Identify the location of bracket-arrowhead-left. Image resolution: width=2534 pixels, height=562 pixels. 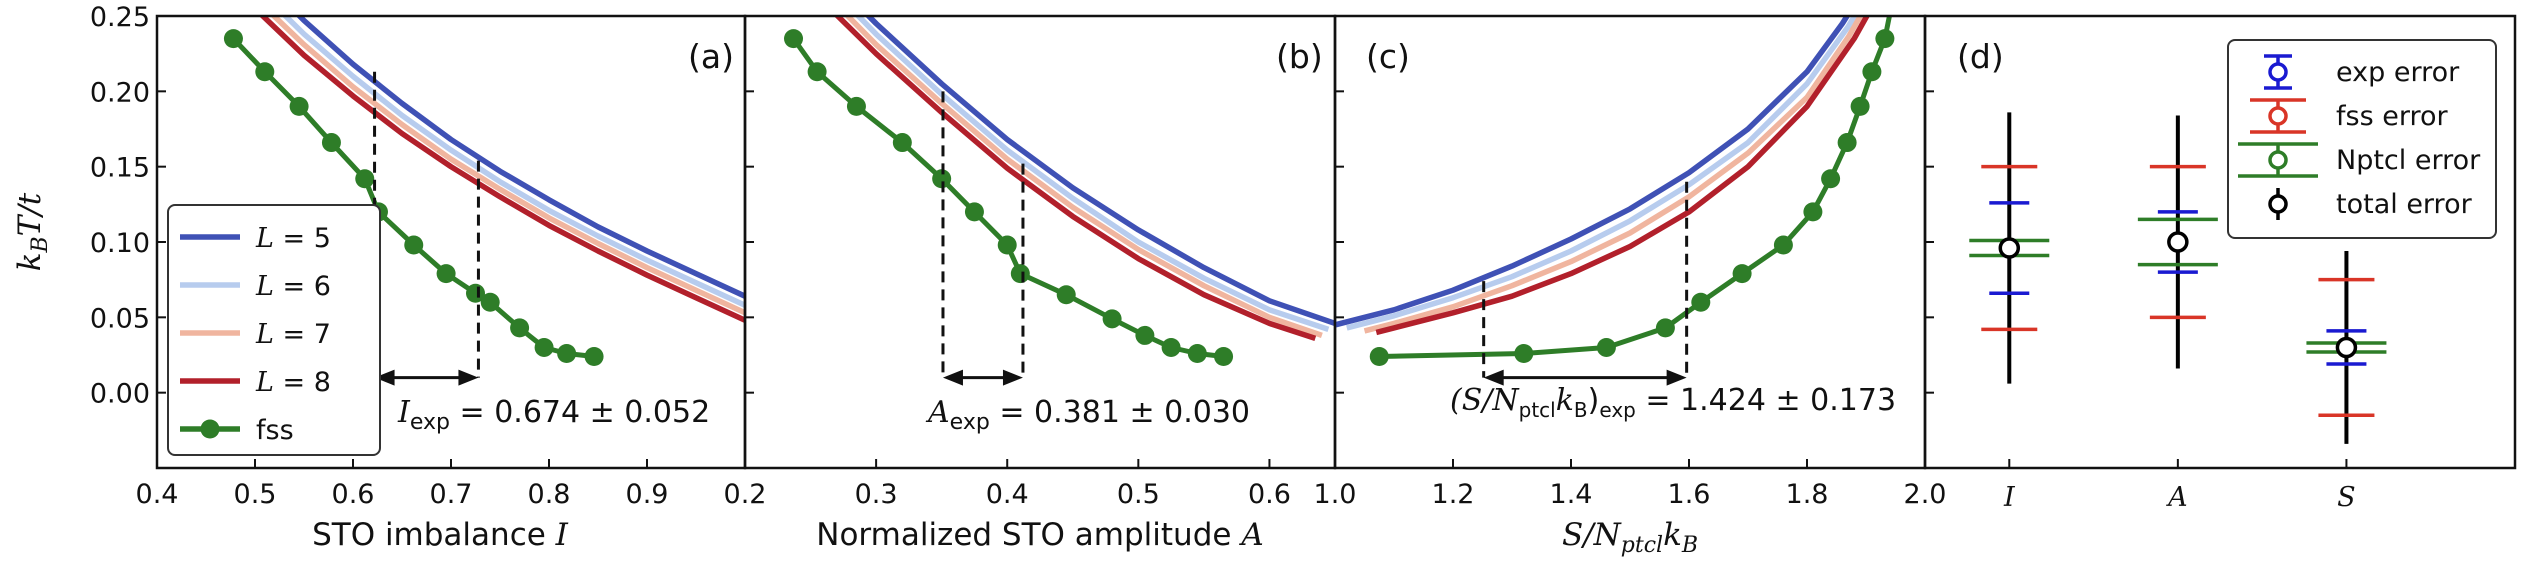
(1493, 377).